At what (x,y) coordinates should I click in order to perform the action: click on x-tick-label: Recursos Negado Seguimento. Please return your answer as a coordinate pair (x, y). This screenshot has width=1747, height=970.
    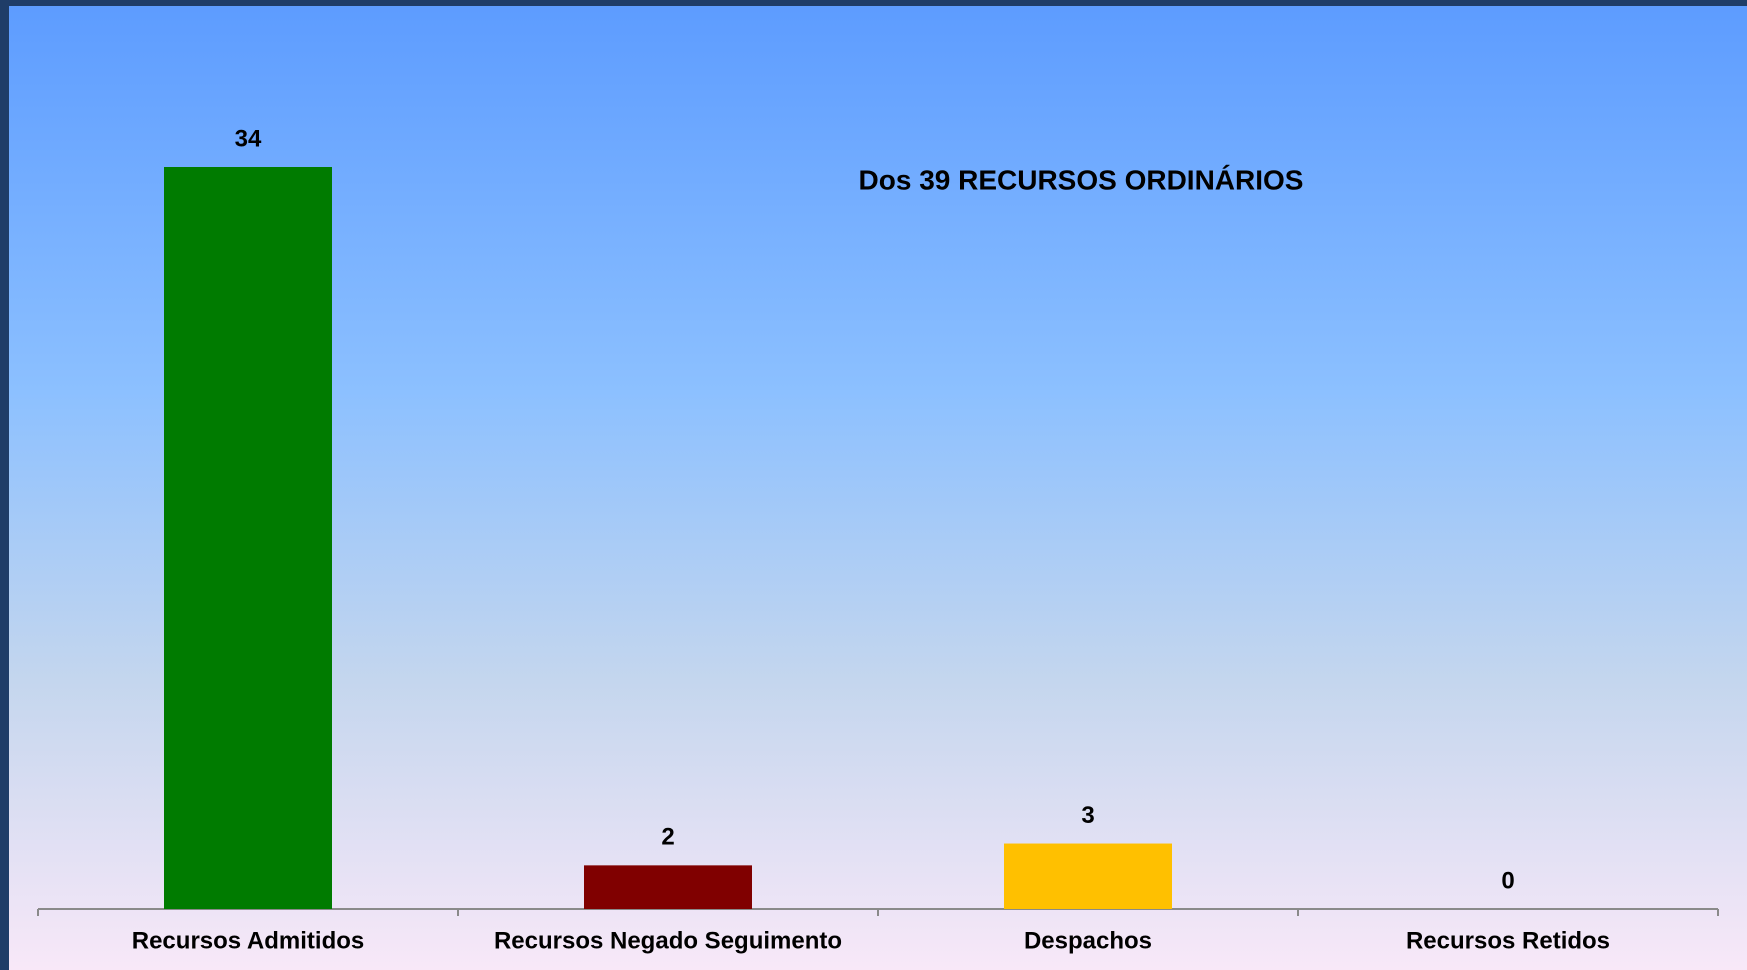
    Looking at the image, I should click on (668, 940).